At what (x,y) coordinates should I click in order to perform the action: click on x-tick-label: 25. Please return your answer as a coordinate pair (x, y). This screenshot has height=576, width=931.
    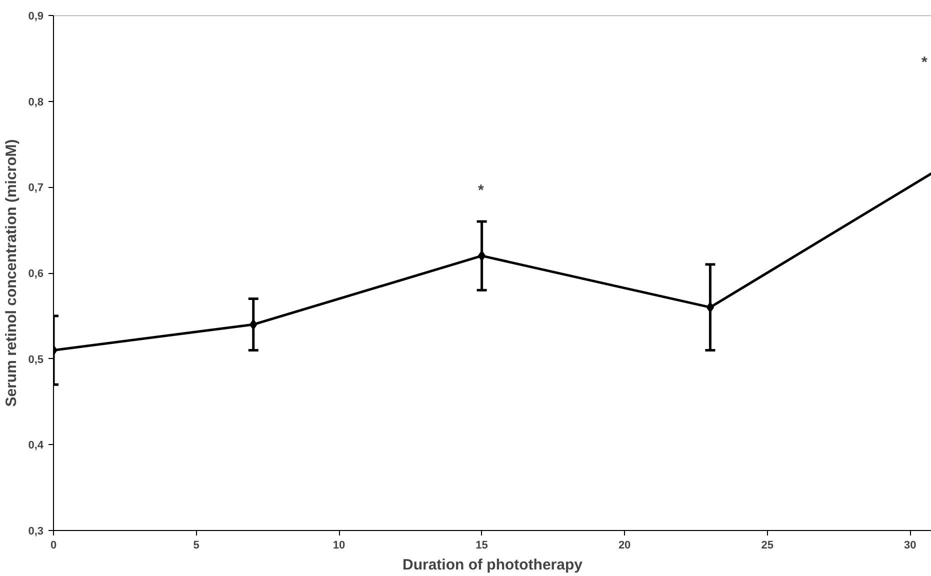
    Looking at the image, I should click on (767, 546).